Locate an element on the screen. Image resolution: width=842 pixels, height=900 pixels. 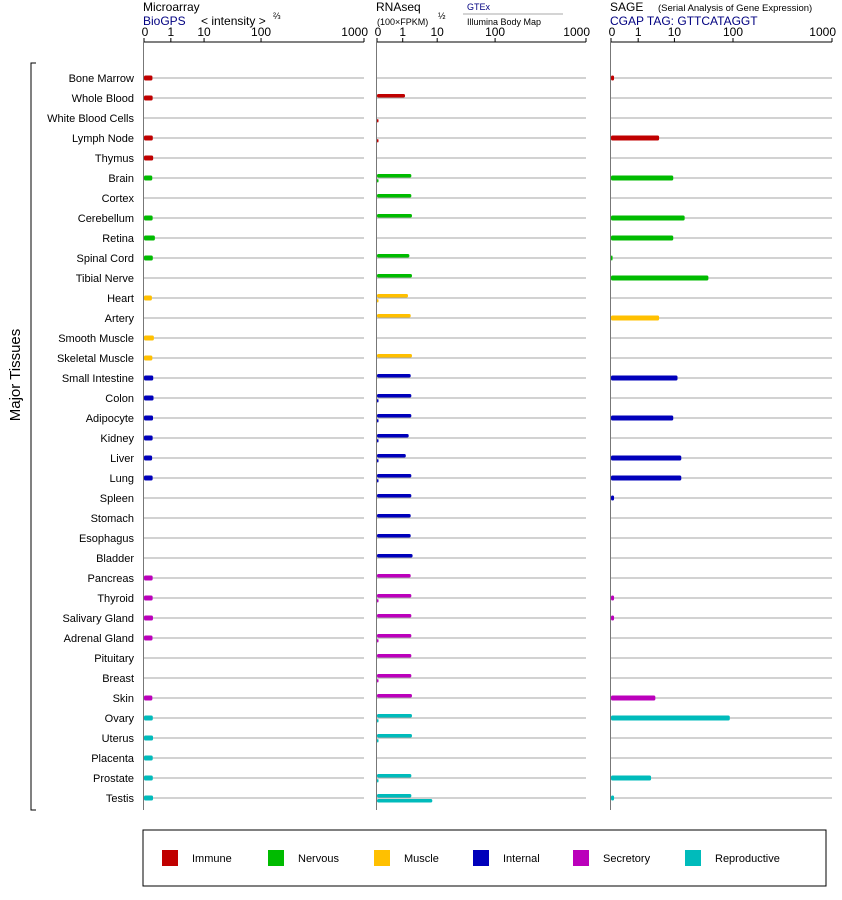
panel-subtitle: (100×FPKM) is located at coordinates (402, 22).